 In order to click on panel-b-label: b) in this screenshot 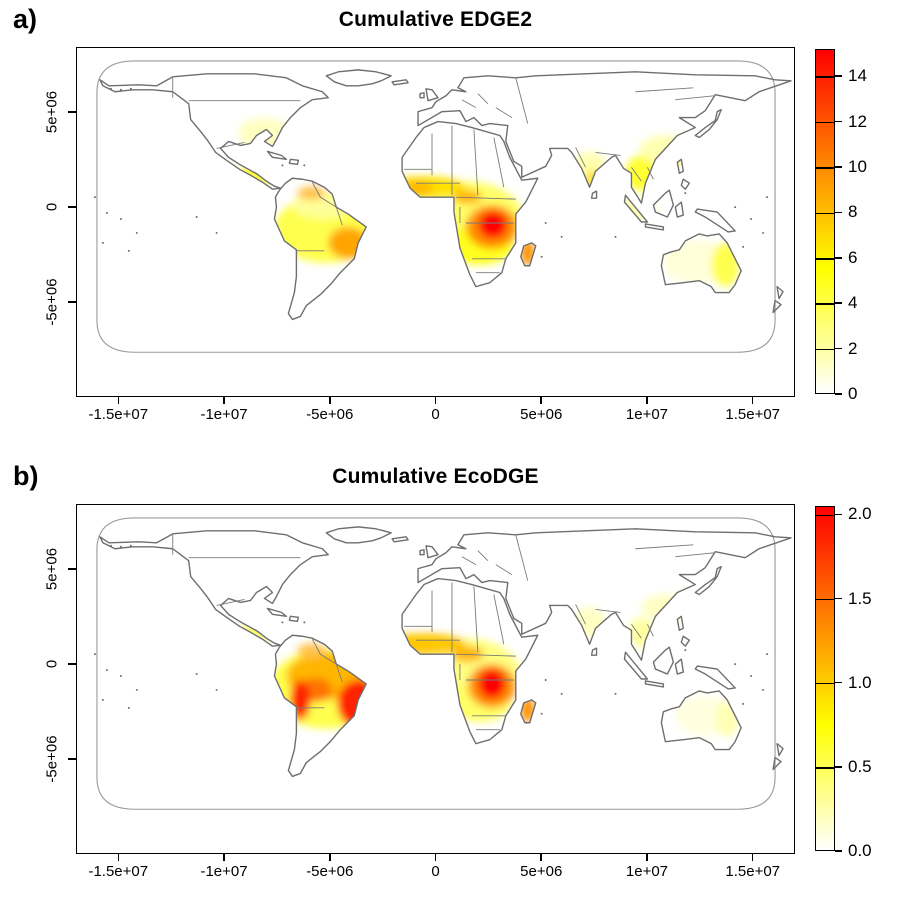, I will do `click(26, 476)`.